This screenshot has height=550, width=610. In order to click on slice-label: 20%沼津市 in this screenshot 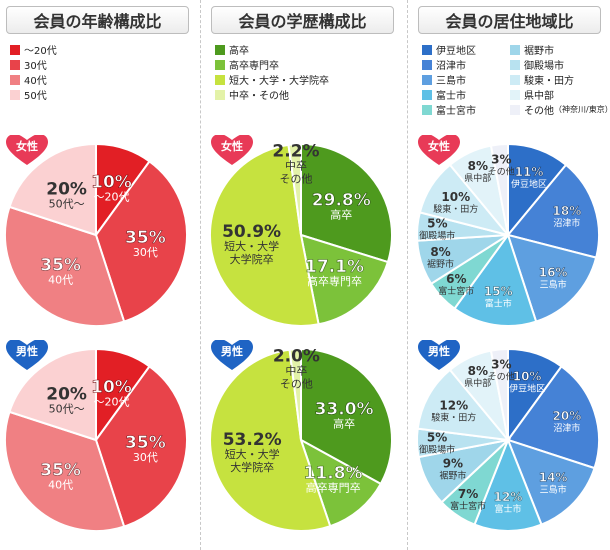, I will do `click(566, 421)`.